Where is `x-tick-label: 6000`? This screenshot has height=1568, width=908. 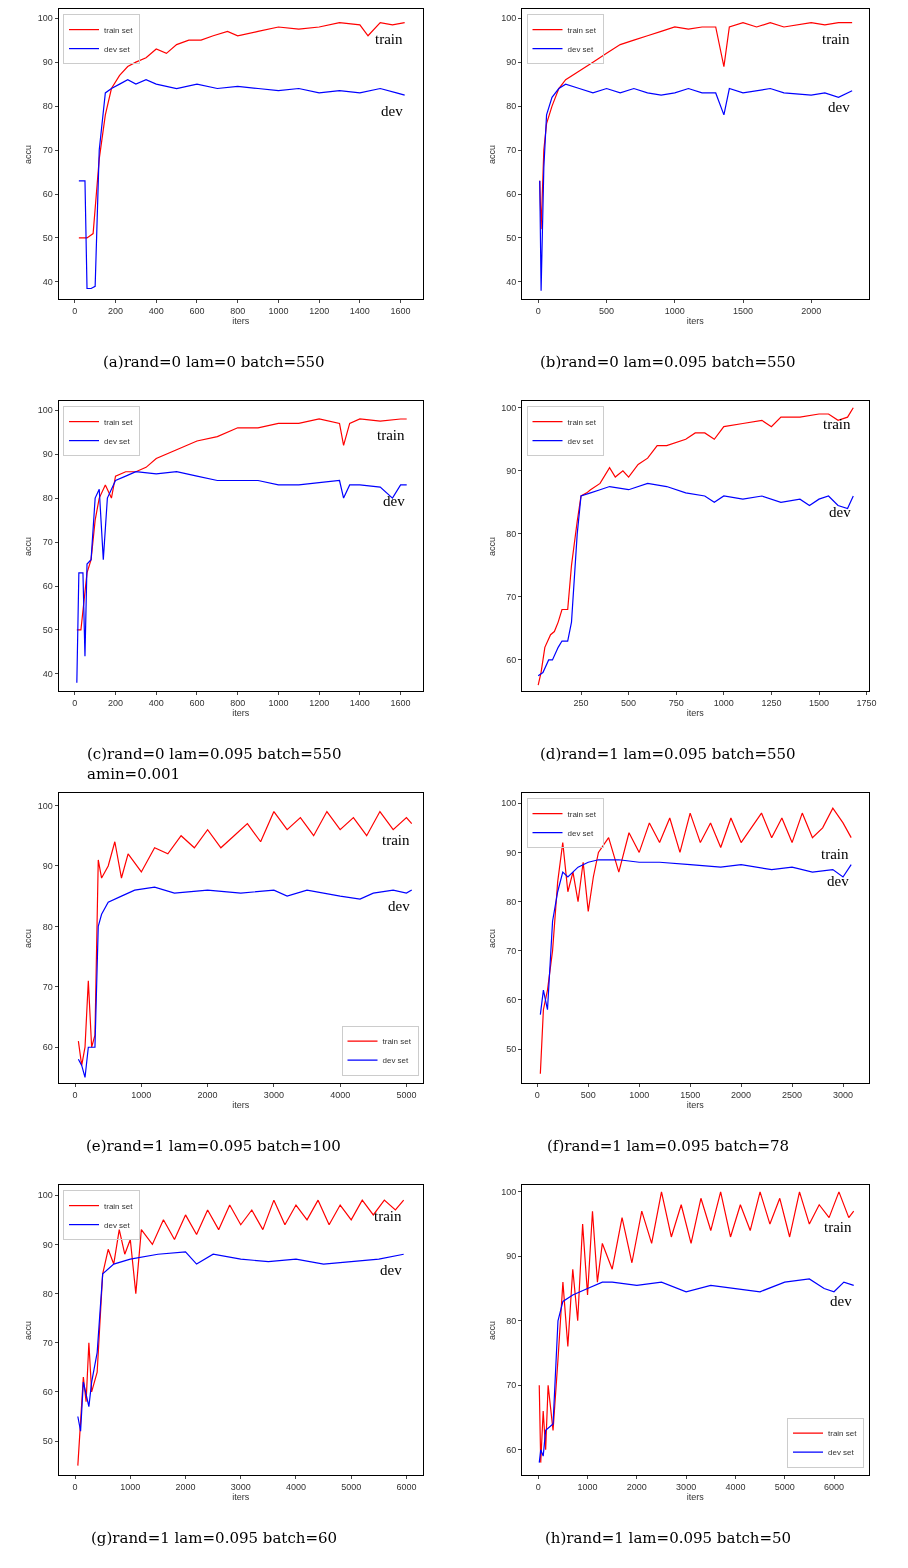
x-tick-label: 6000 is located at coordinates (834, 1487).